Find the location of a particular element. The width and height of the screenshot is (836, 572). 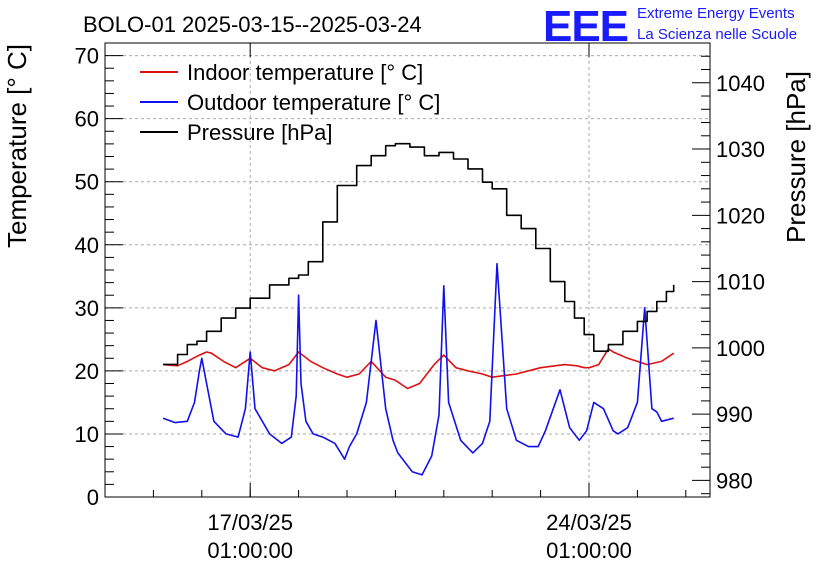

legend-label-outdoor: Outdoor temperature [° C] is located at coordinates (313, 102).